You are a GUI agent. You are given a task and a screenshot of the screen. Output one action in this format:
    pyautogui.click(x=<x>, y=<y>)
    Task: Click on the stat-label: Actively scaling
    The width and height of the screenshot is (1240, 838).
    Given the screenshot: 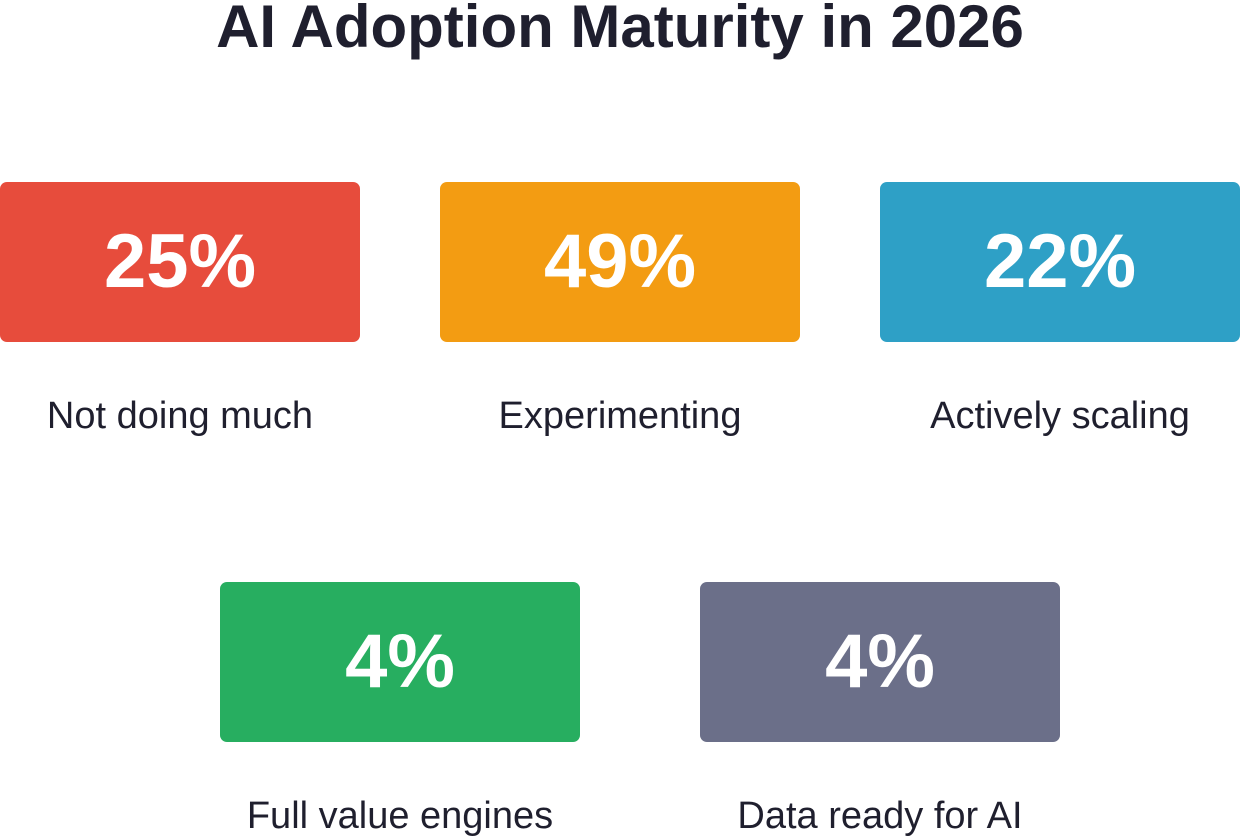 What is the action you would take?
    pyautogui.click(x=1060, y=416)
    